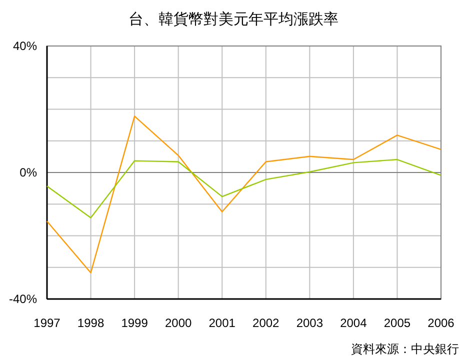 Image resolution: width=467 pixels, height=363 pixels. Describe the element at coordinates (29, 173) in the screenshot. I see `y-tick-label: 0%` at that location.